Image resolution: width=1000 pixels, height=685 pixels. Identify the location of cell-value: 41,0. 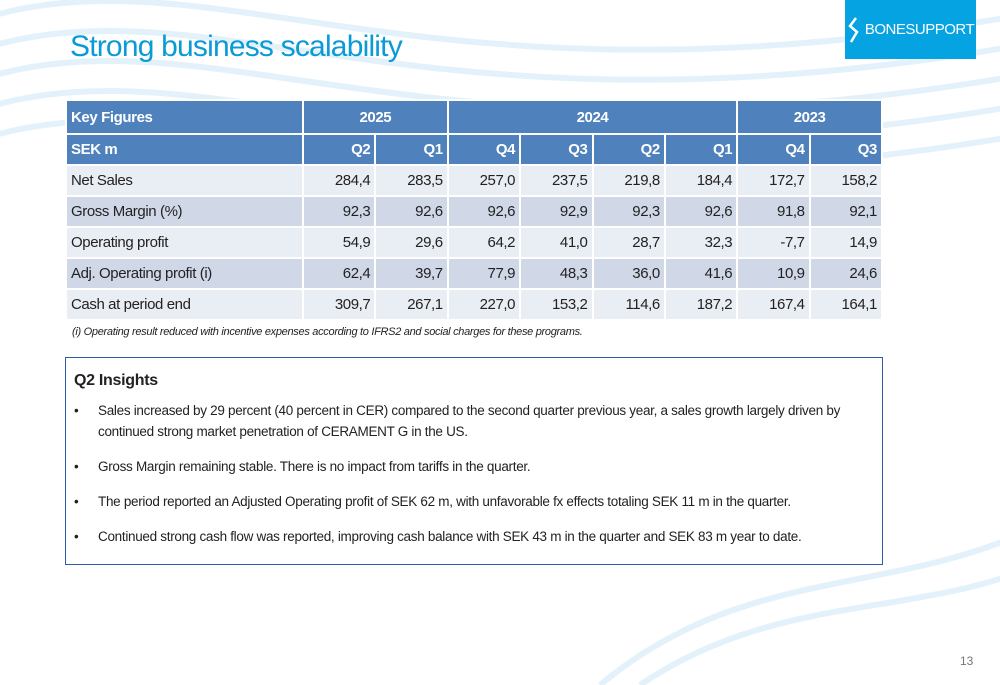
(556, 242).